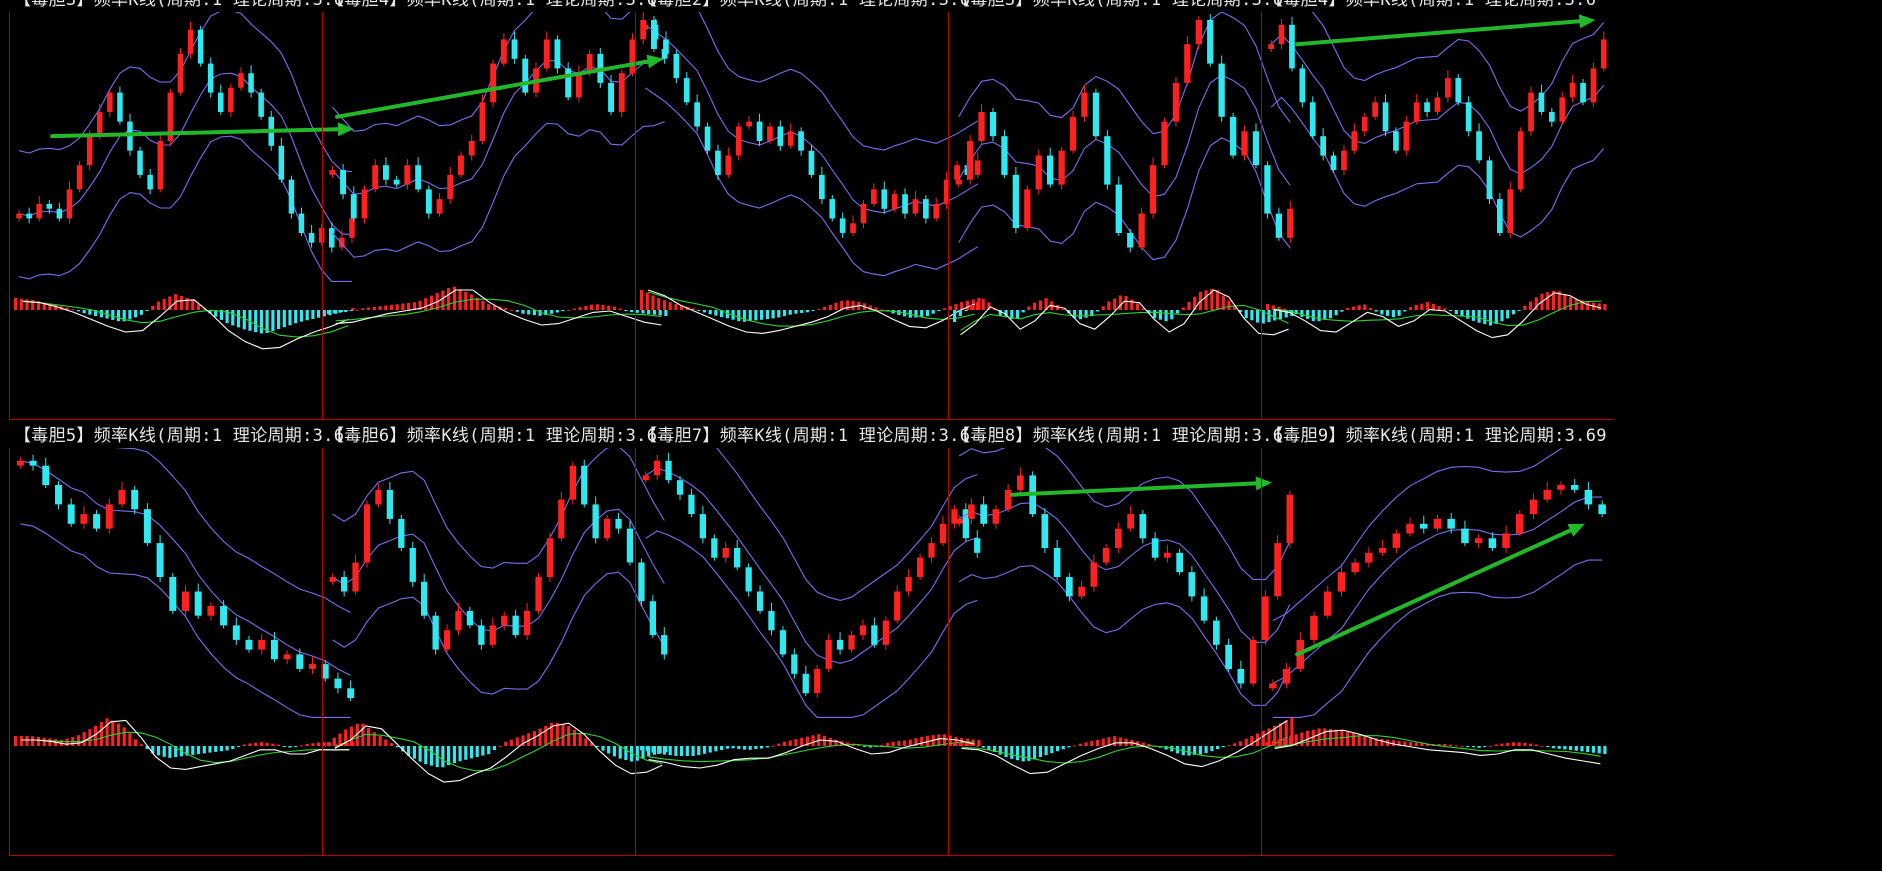 This screenshot has width=1882, height=871. What do you see at coordinates (1134, 489) in the screenshot?
I see `trend-arrow-line` at bounding box center [1134, 489].